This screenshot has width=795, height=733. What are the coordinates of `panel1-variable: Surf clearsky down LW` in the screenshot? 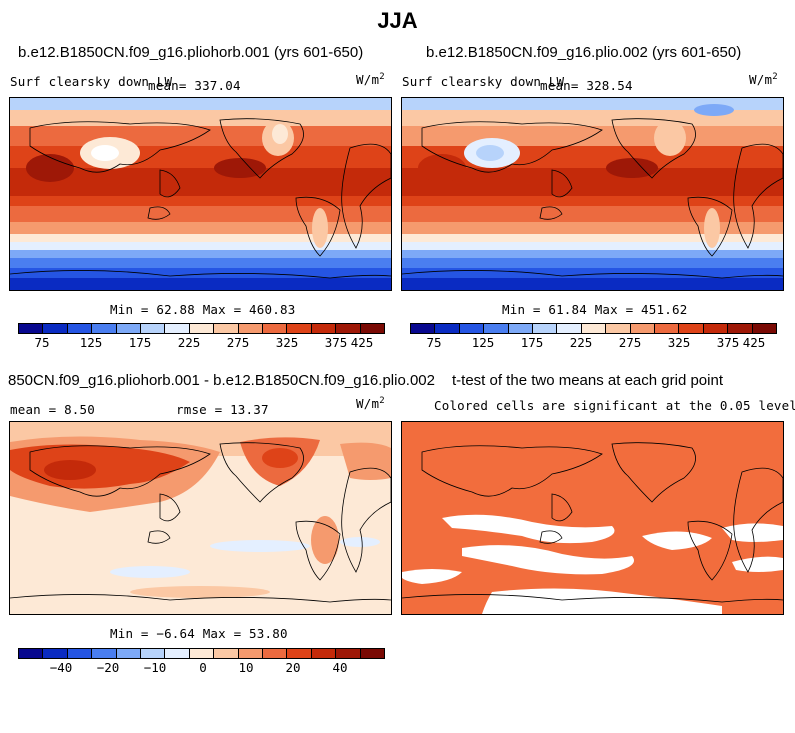 It's located at (91, 81).